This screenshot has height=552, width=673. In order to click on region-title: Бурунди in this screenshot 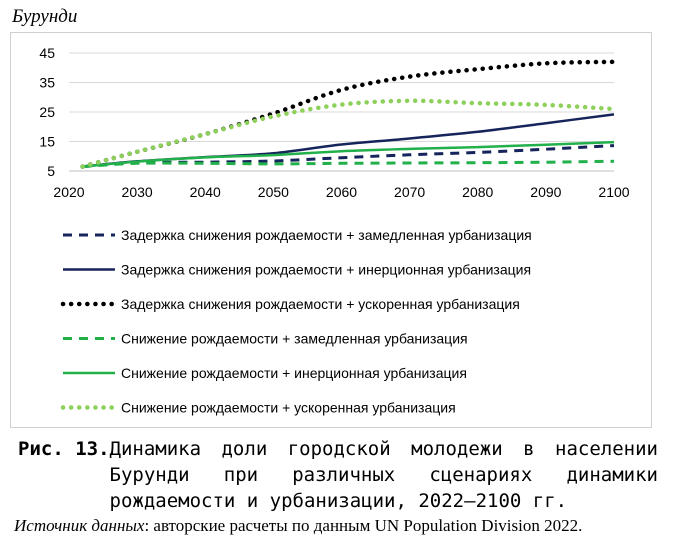, I will do `click(45, 16)`.